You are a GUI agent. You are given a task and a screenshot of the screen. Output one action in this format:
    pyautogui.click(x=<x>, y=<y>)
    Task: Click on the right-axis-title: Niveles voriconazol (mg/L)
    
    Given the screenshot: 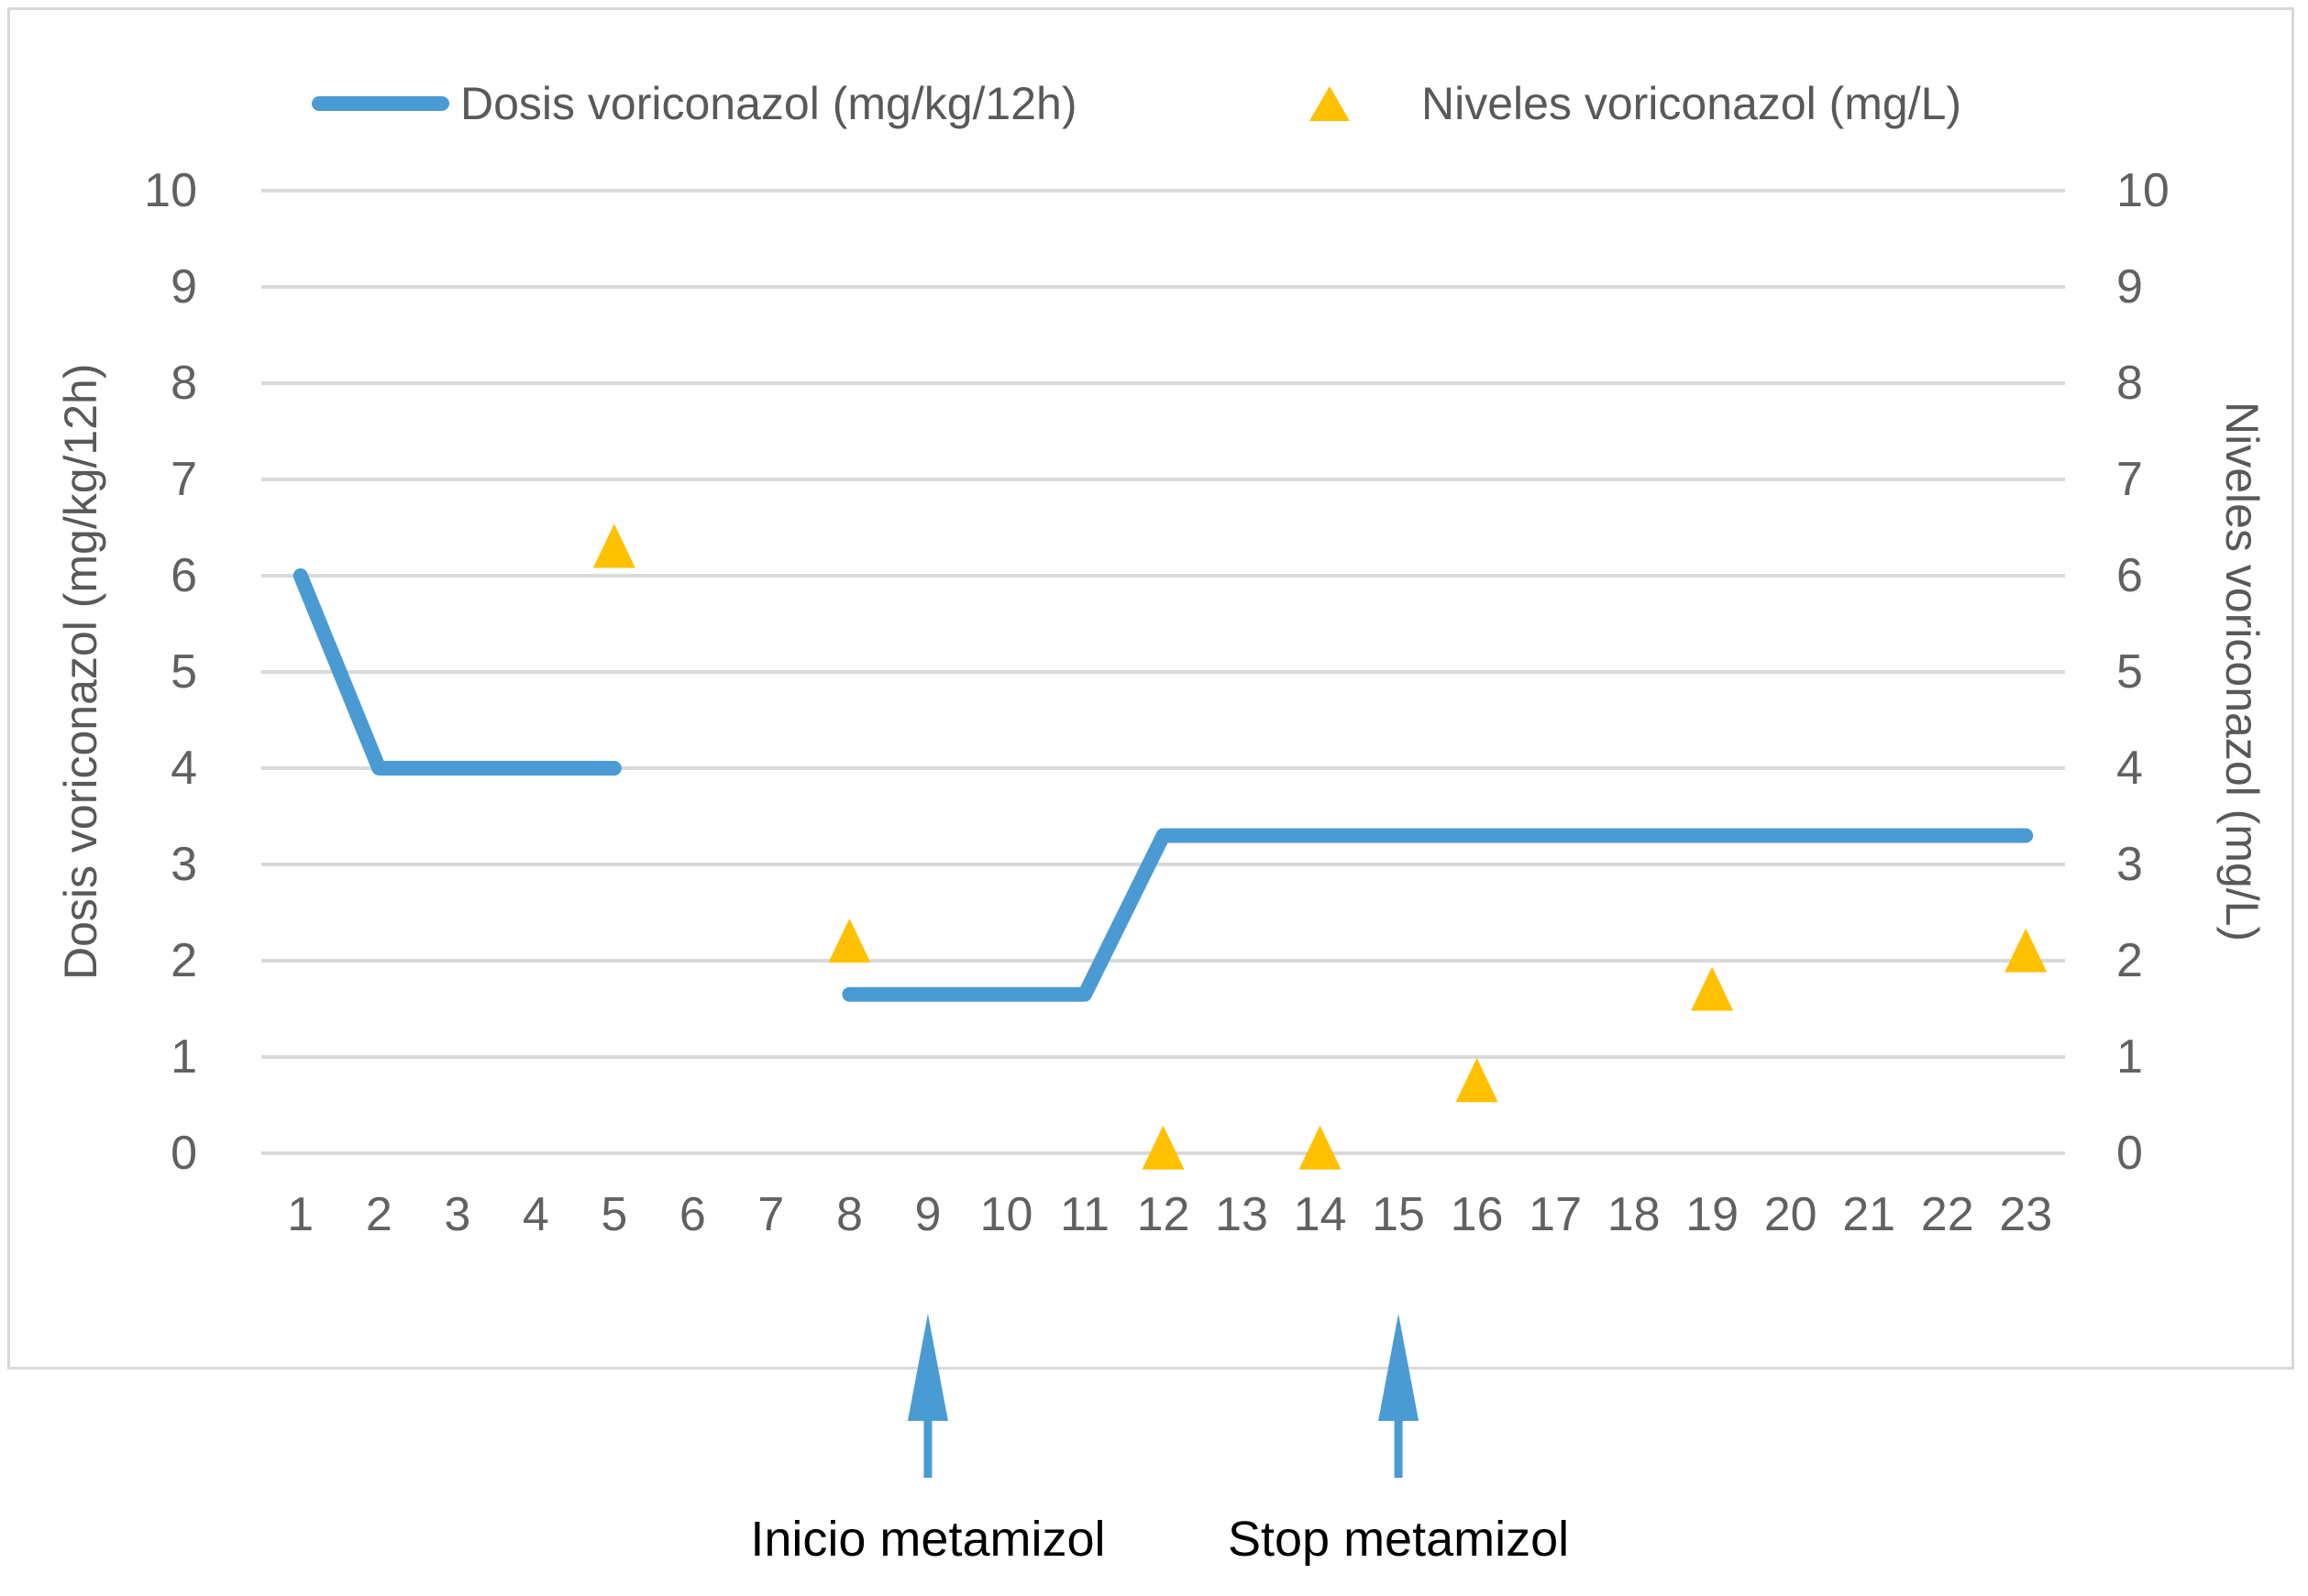 What is the action you would take?
    pyautogui.click(x=2242, y=672)
    